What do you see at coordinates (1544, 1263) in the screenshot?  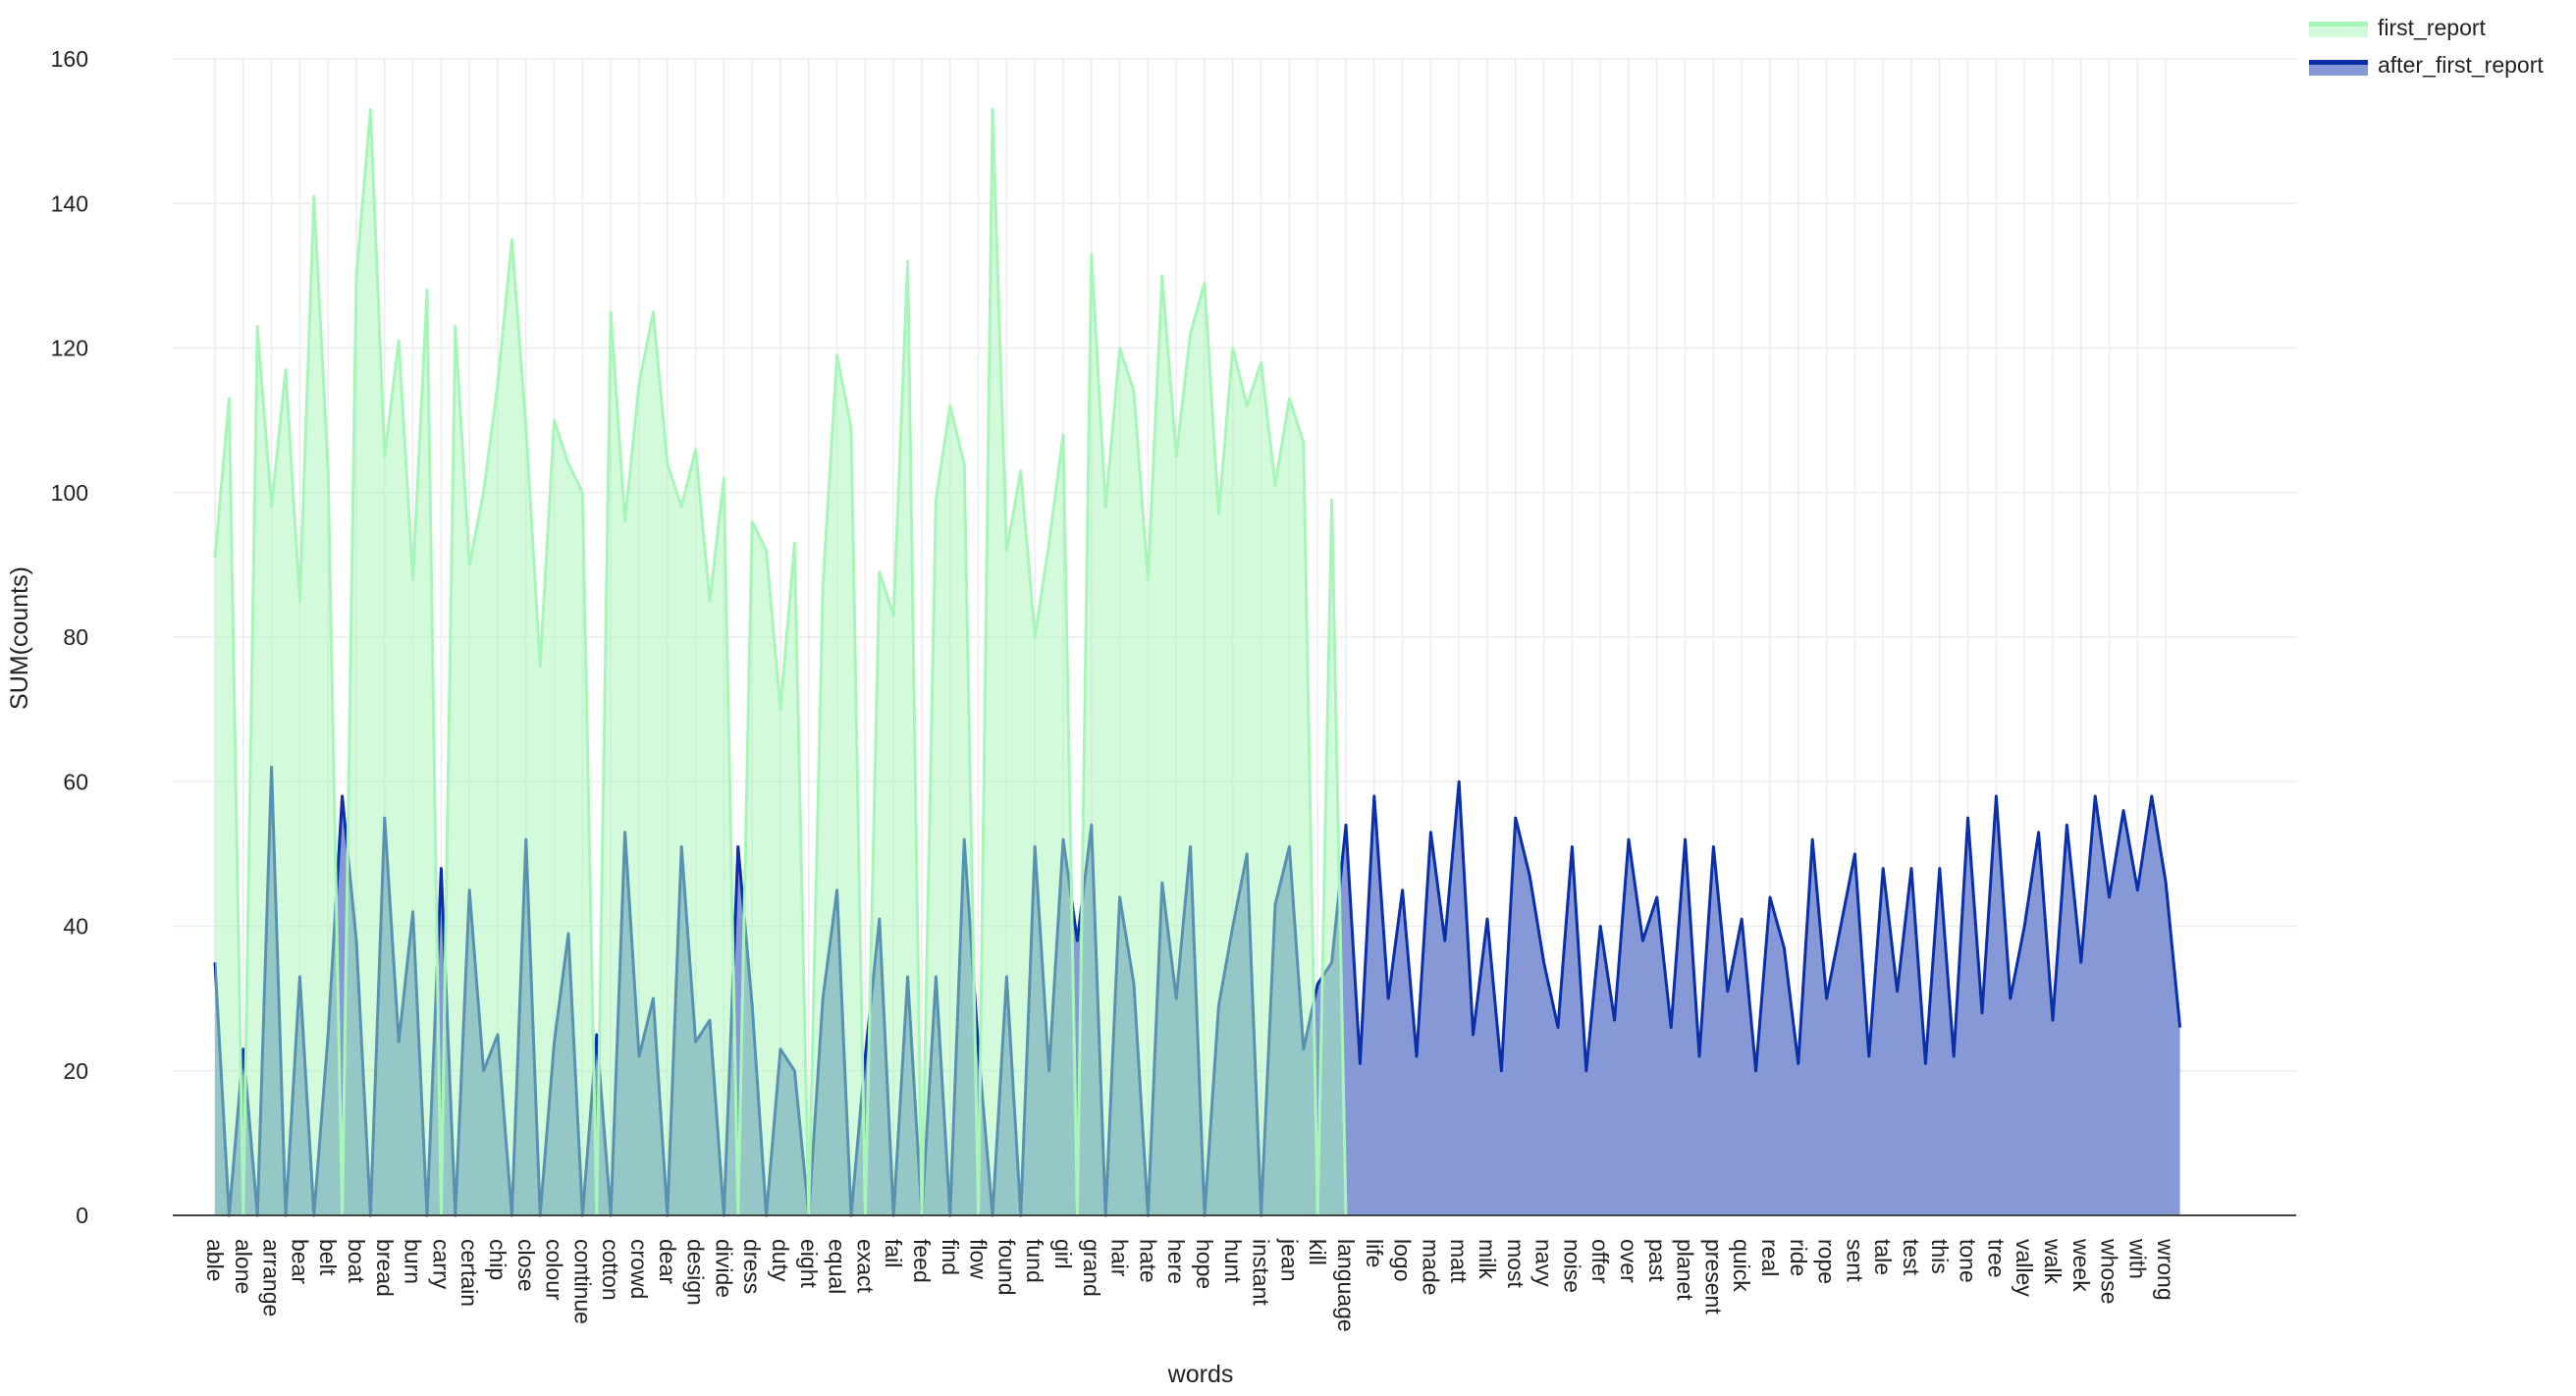 I see `x-tick-label: navy` at bounding box center [1544, 1263].